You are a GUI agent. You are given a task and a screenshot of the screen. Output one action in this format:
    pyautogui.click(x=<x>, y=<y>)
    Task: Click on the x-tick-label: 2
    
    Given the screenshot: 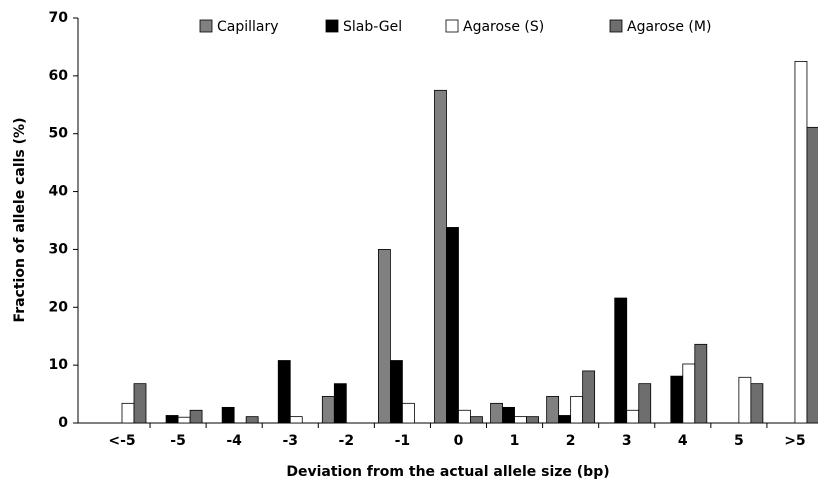 What is the action you would take?
    pyautogui.click(x=571, y=441)
    